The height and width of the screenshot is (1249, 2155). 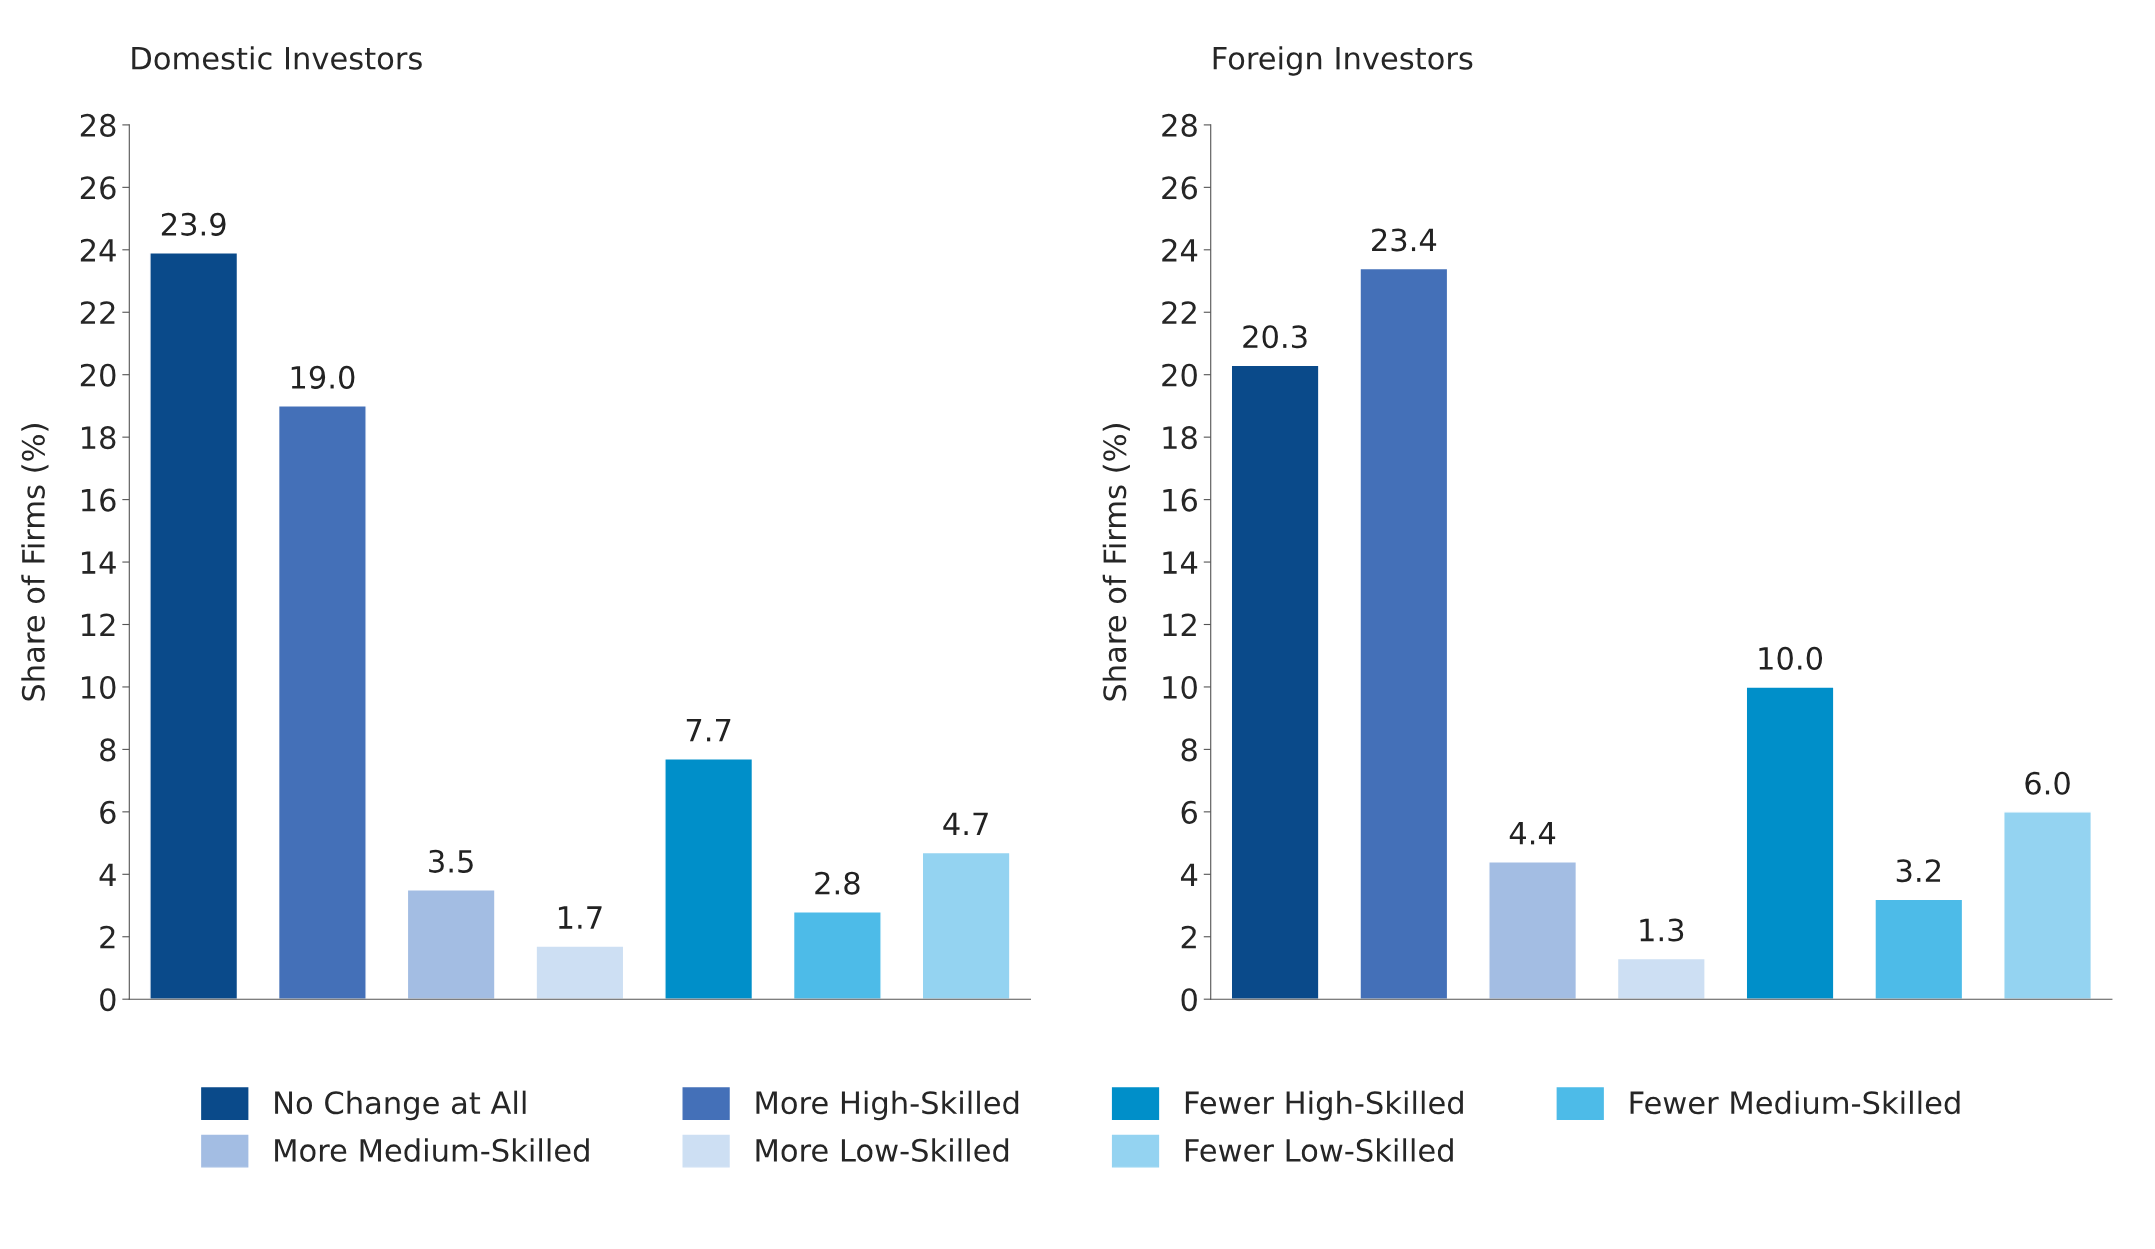 I want to click on data-label: 4.4, so click(x=1532, y=833).